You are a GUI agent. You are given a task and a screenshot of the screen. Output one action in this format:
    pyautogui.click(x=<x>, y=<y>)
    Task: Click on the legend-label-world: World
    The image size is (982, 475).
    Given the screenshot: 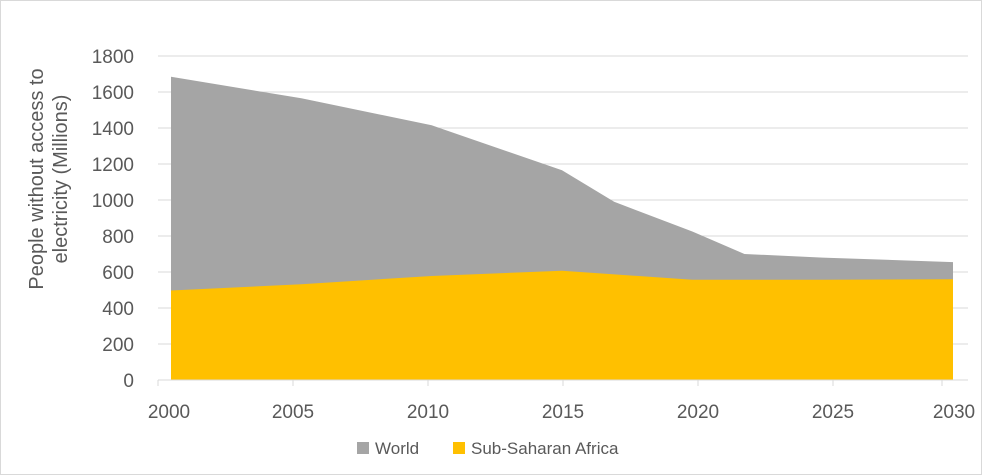 What is the action you would take?
    pyautogui.click(x=397, y=448)
    